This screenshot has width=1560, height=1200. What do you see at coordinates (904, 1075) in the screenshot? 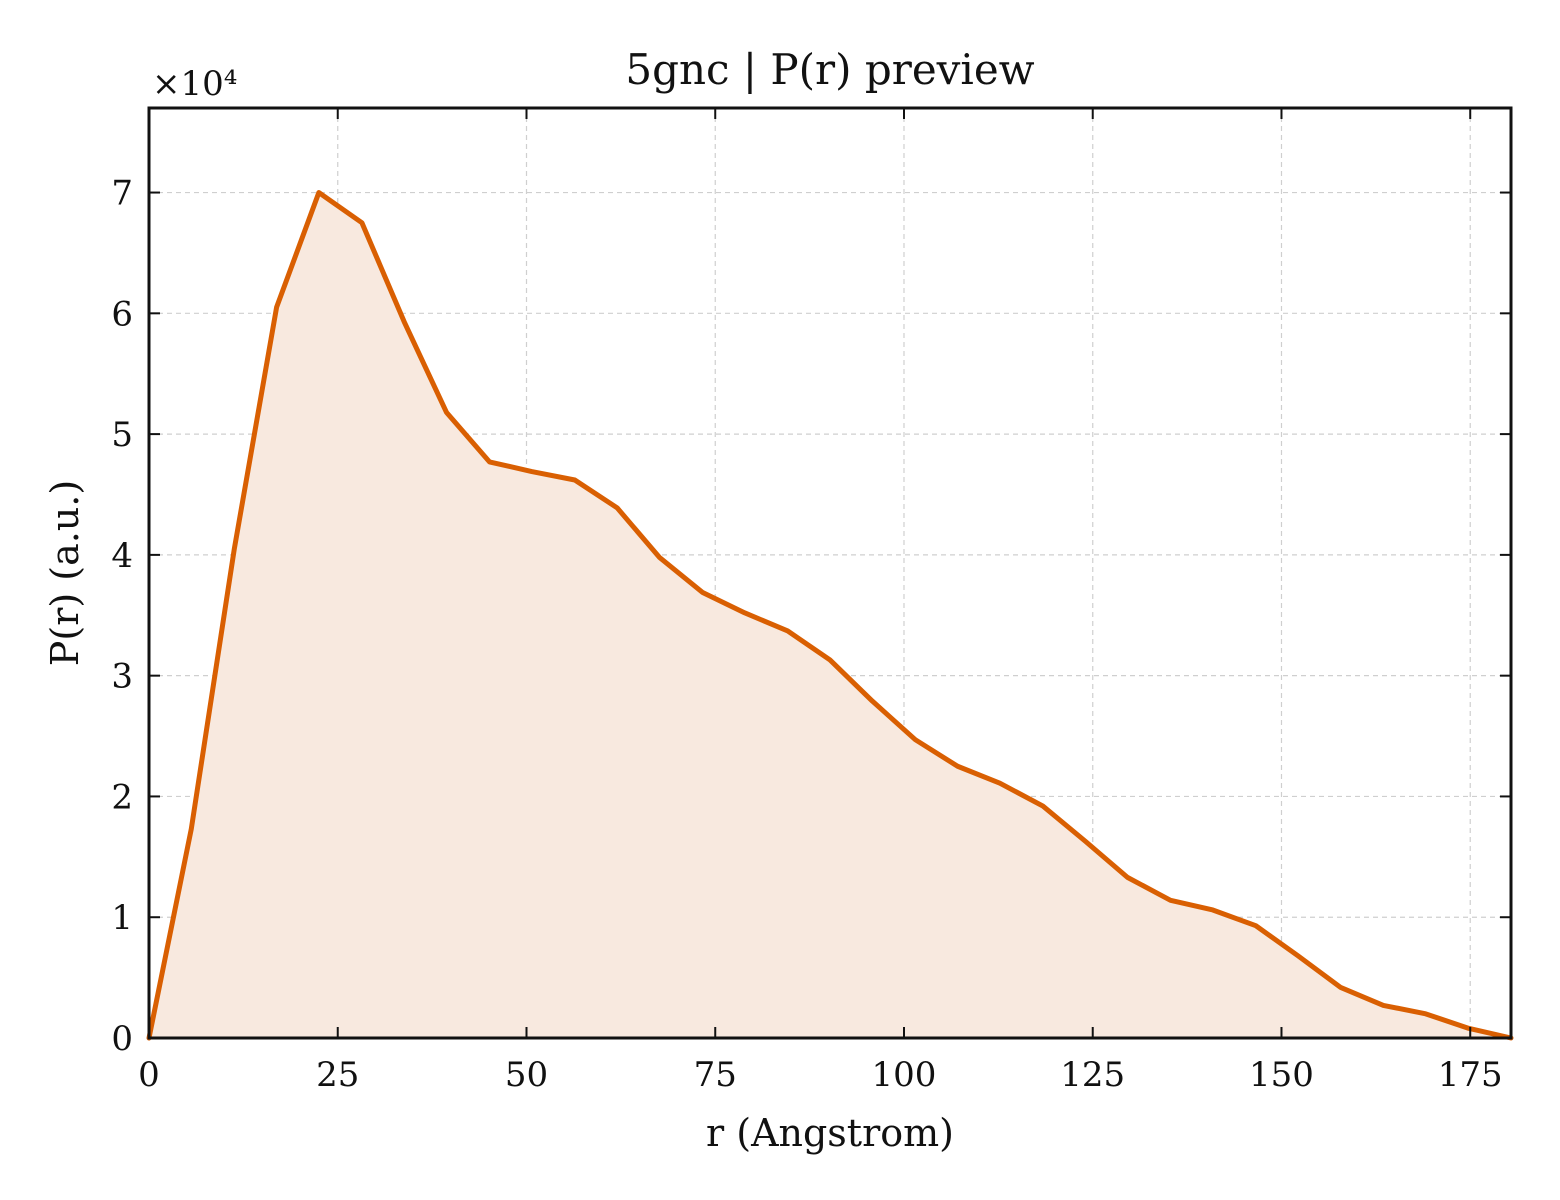
I see `x-tick-label: 100` at bounding box center [904, 1075].